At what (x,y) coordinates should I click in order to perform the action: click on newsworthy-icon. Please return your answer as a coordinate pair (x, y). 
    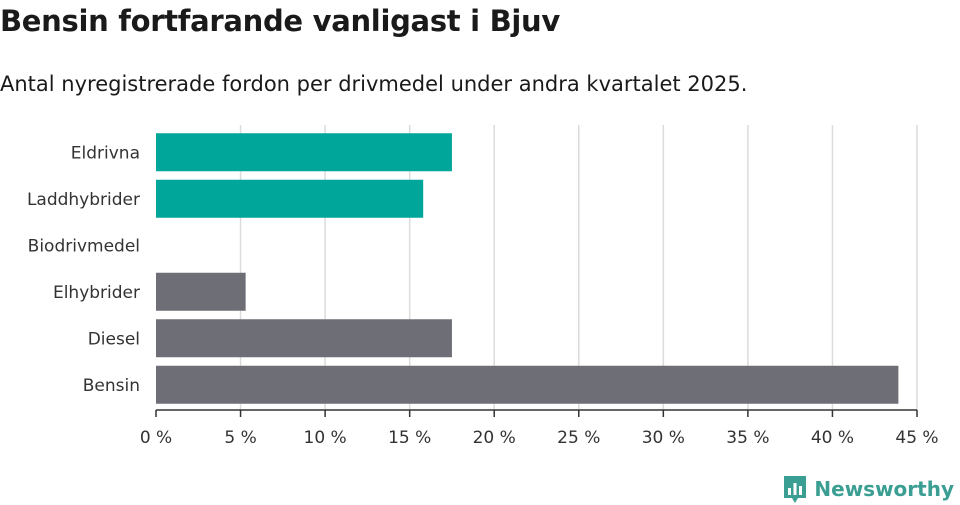
    Looking at the image, I should click on (795, 489).